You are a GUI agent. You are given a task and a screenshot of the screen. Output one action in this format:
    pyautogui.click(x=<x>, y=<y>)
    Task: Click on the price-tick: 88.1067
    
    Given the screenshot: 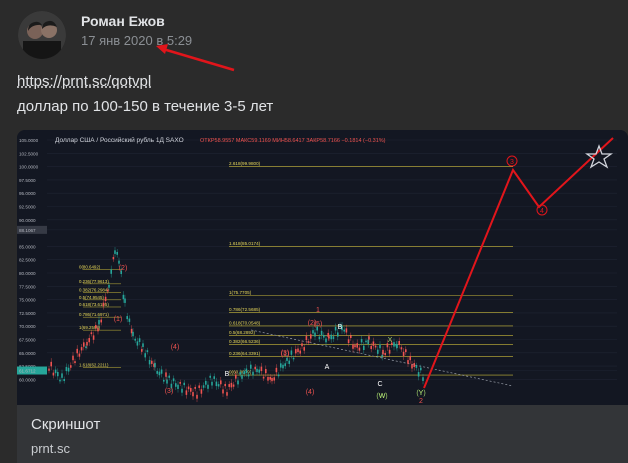 What is the action you would take?
    pyautogui.click(x=27, y=230)
    